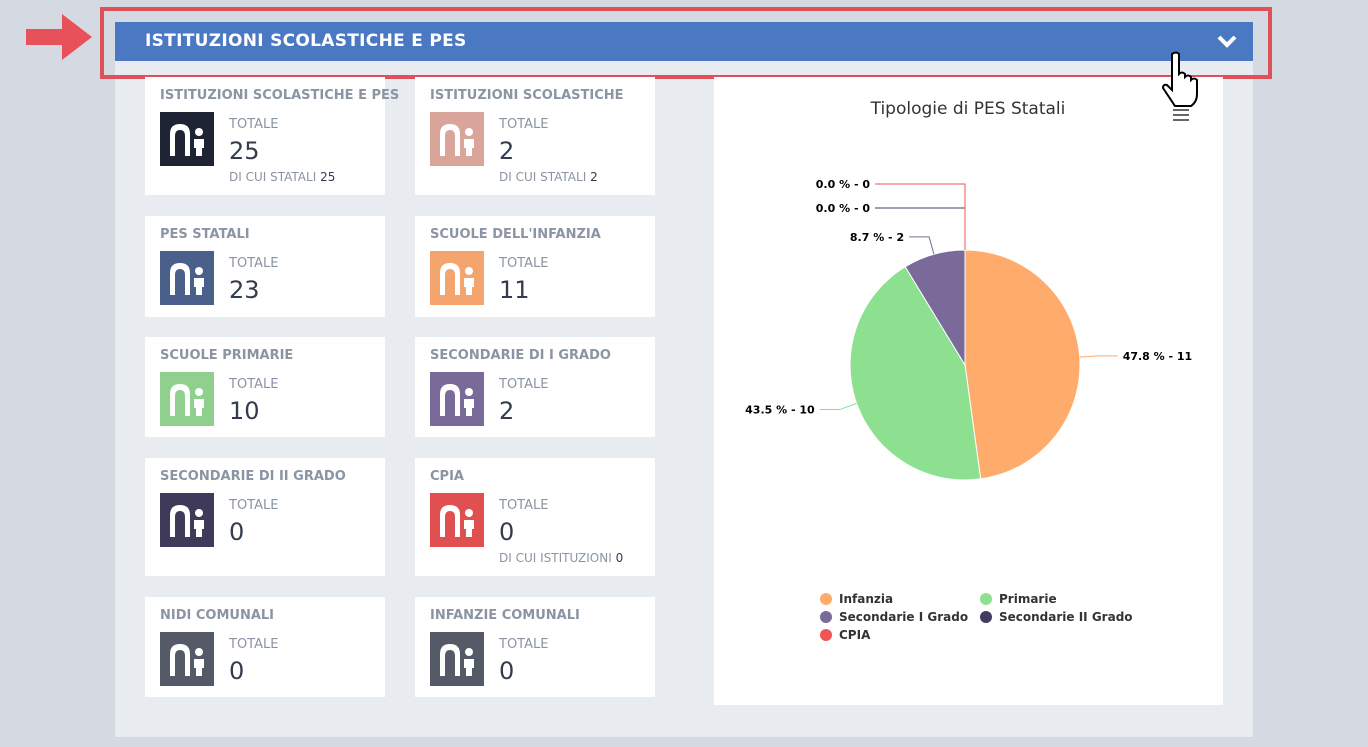  What do you see at coordinates (244, 290) in the screenshot?
I see `total-value: 23` at bounding box center [244, 290].